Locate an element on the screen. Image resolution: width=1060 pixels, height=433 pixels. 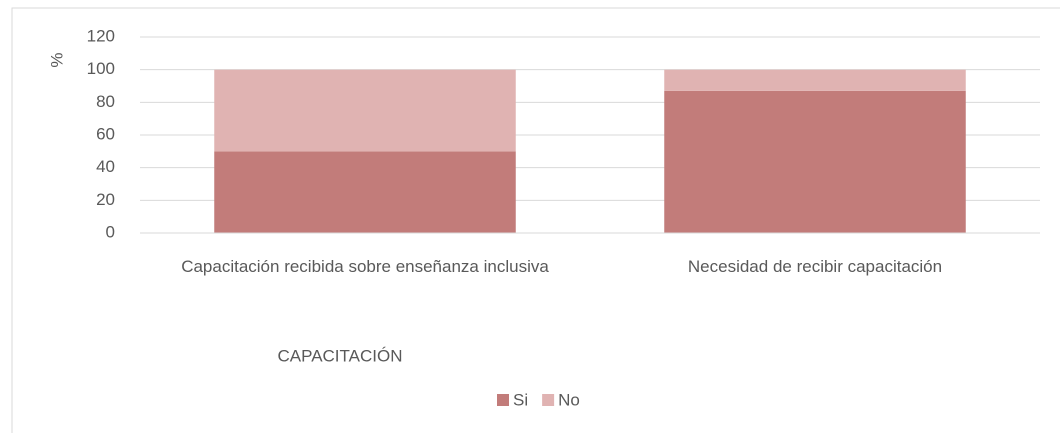
legend-label: Si is located at coordinates (520, 399).